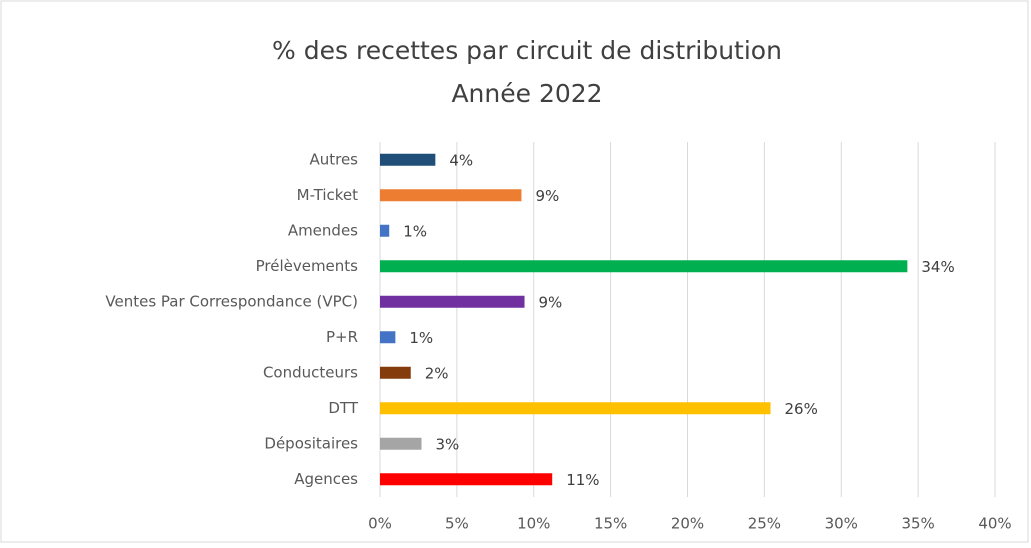 Image resolution: width=1031 pixels, height=548 pixels. What do you see at coordinates (437, 373) in the screenshot?
I see `value-label: 2%` at bounding box center [437, 373].